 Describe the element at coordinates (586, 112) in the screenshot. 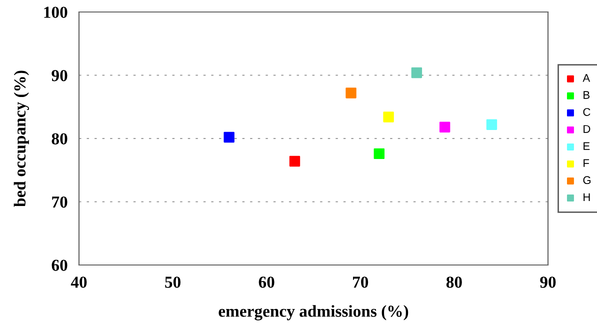

I see `legend-label: C` at that location.